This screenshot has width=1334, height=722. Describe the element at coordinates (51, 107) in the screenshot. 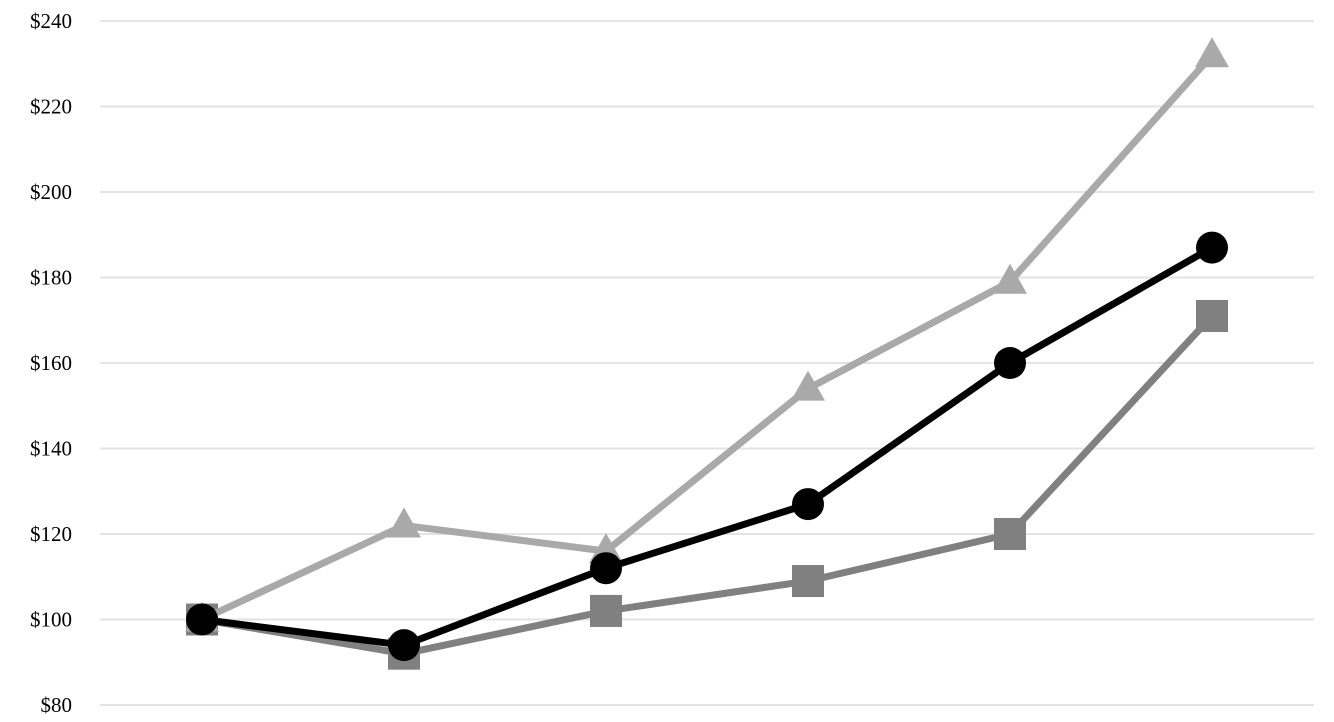

I see `y-tick-label: $220` at that location.